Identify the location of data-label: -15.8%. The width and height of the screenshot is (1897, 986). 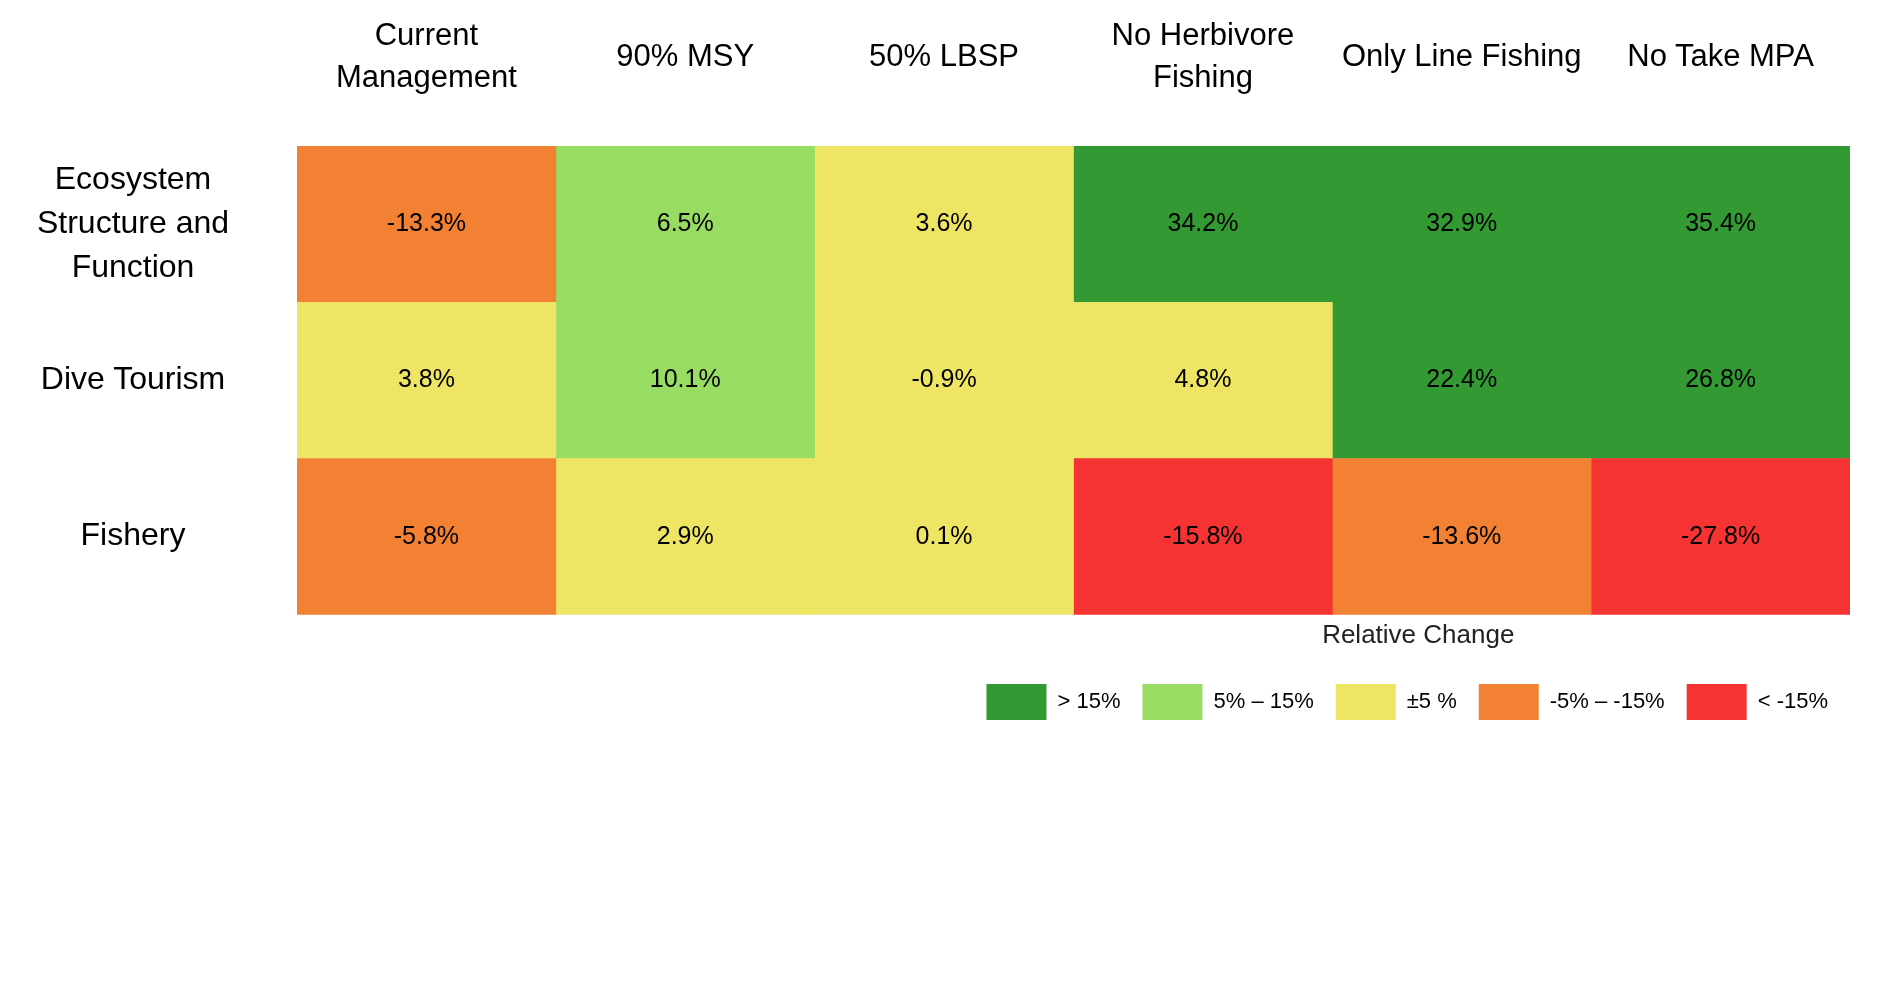
(1203, 534).